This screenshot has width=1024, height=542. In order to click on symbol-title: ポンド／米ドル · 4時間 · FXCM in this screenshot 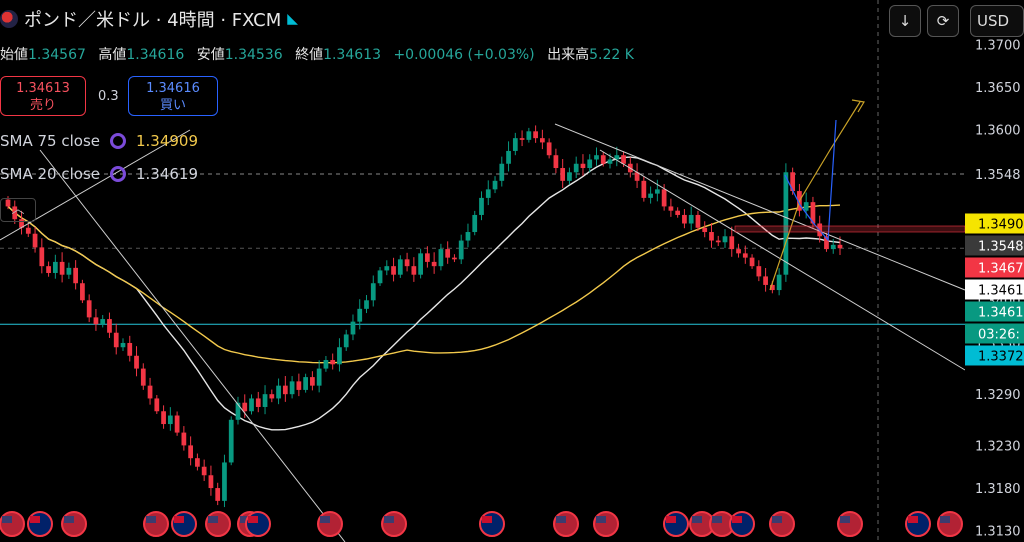, I will do `click(153, 20)`.